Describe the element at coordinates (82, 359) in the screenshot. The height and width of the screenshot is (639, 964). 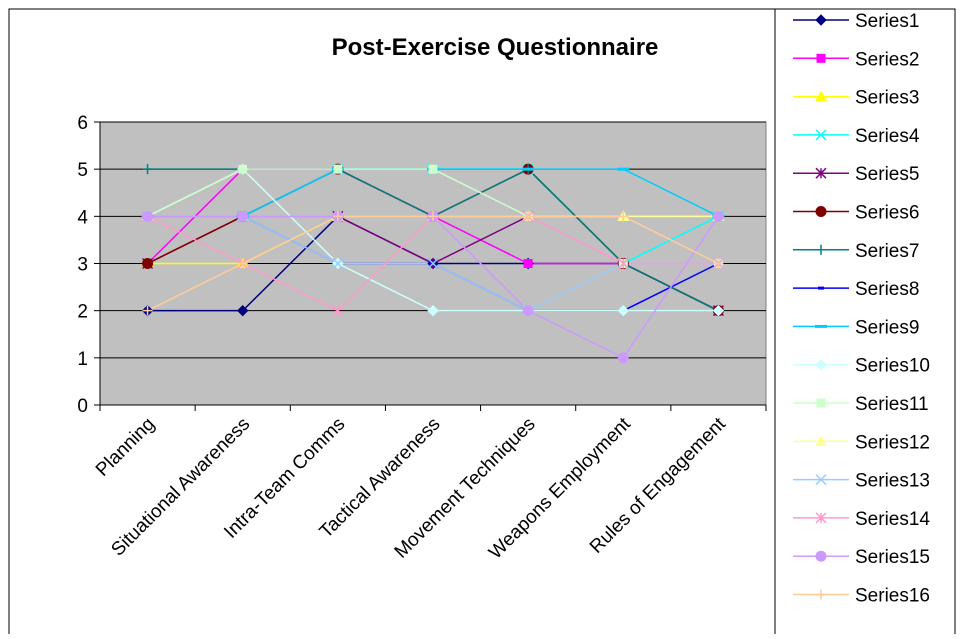
I see `y-tick-label: 1` at that location.